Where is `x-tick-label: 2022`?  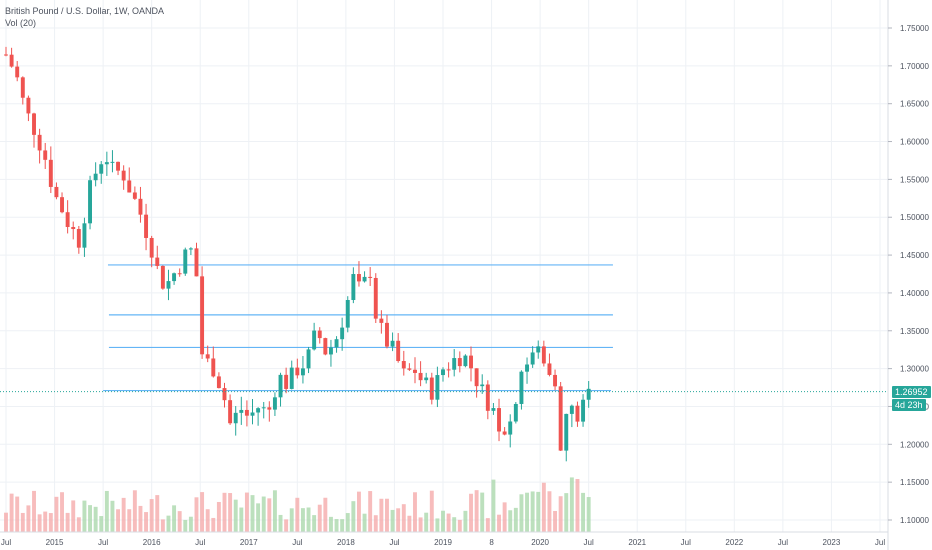 x-tick-label: 2022 is located at coordinates (734, 542).